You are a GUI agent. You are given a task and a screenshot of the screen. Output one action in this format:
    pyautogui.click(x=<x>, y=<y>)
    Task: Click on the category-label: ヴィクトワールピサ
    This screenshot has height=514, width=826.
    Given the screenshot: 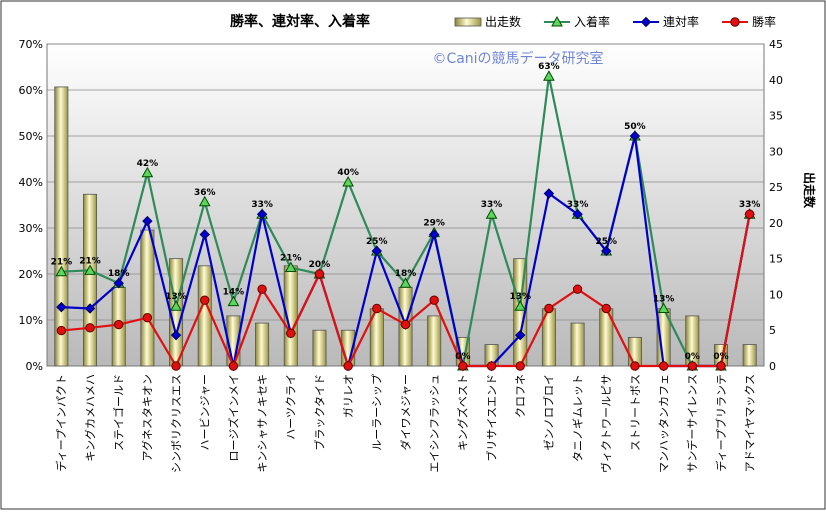 What is the action you would take?
    pyautogui.click(x=606, y=423)
    